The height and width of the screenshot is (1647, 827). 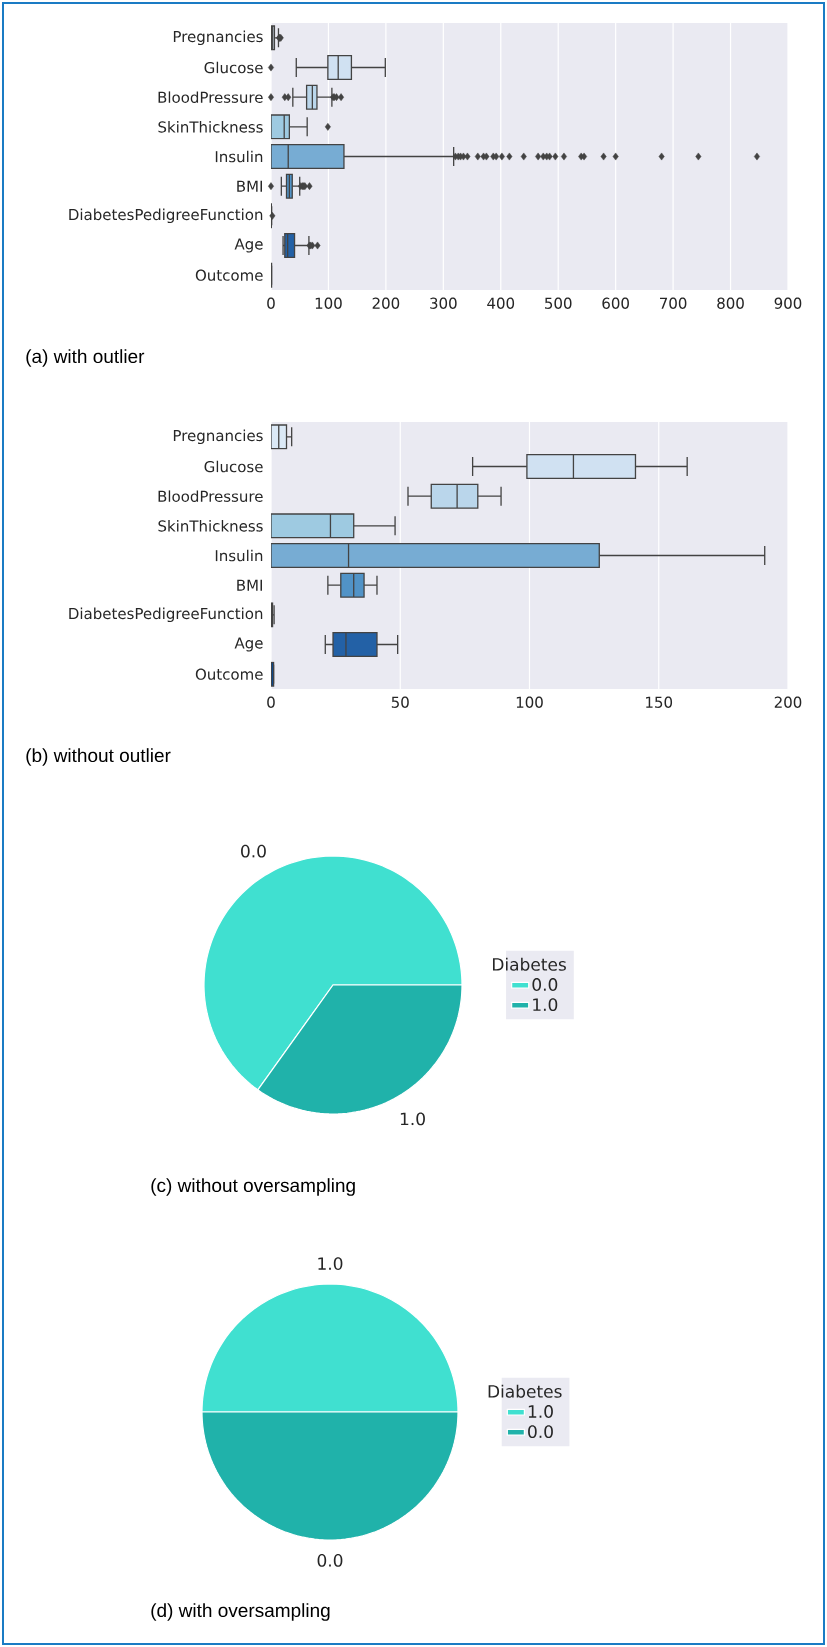 I want to click on x-tick-label: 600, so click(x=615, y=303).